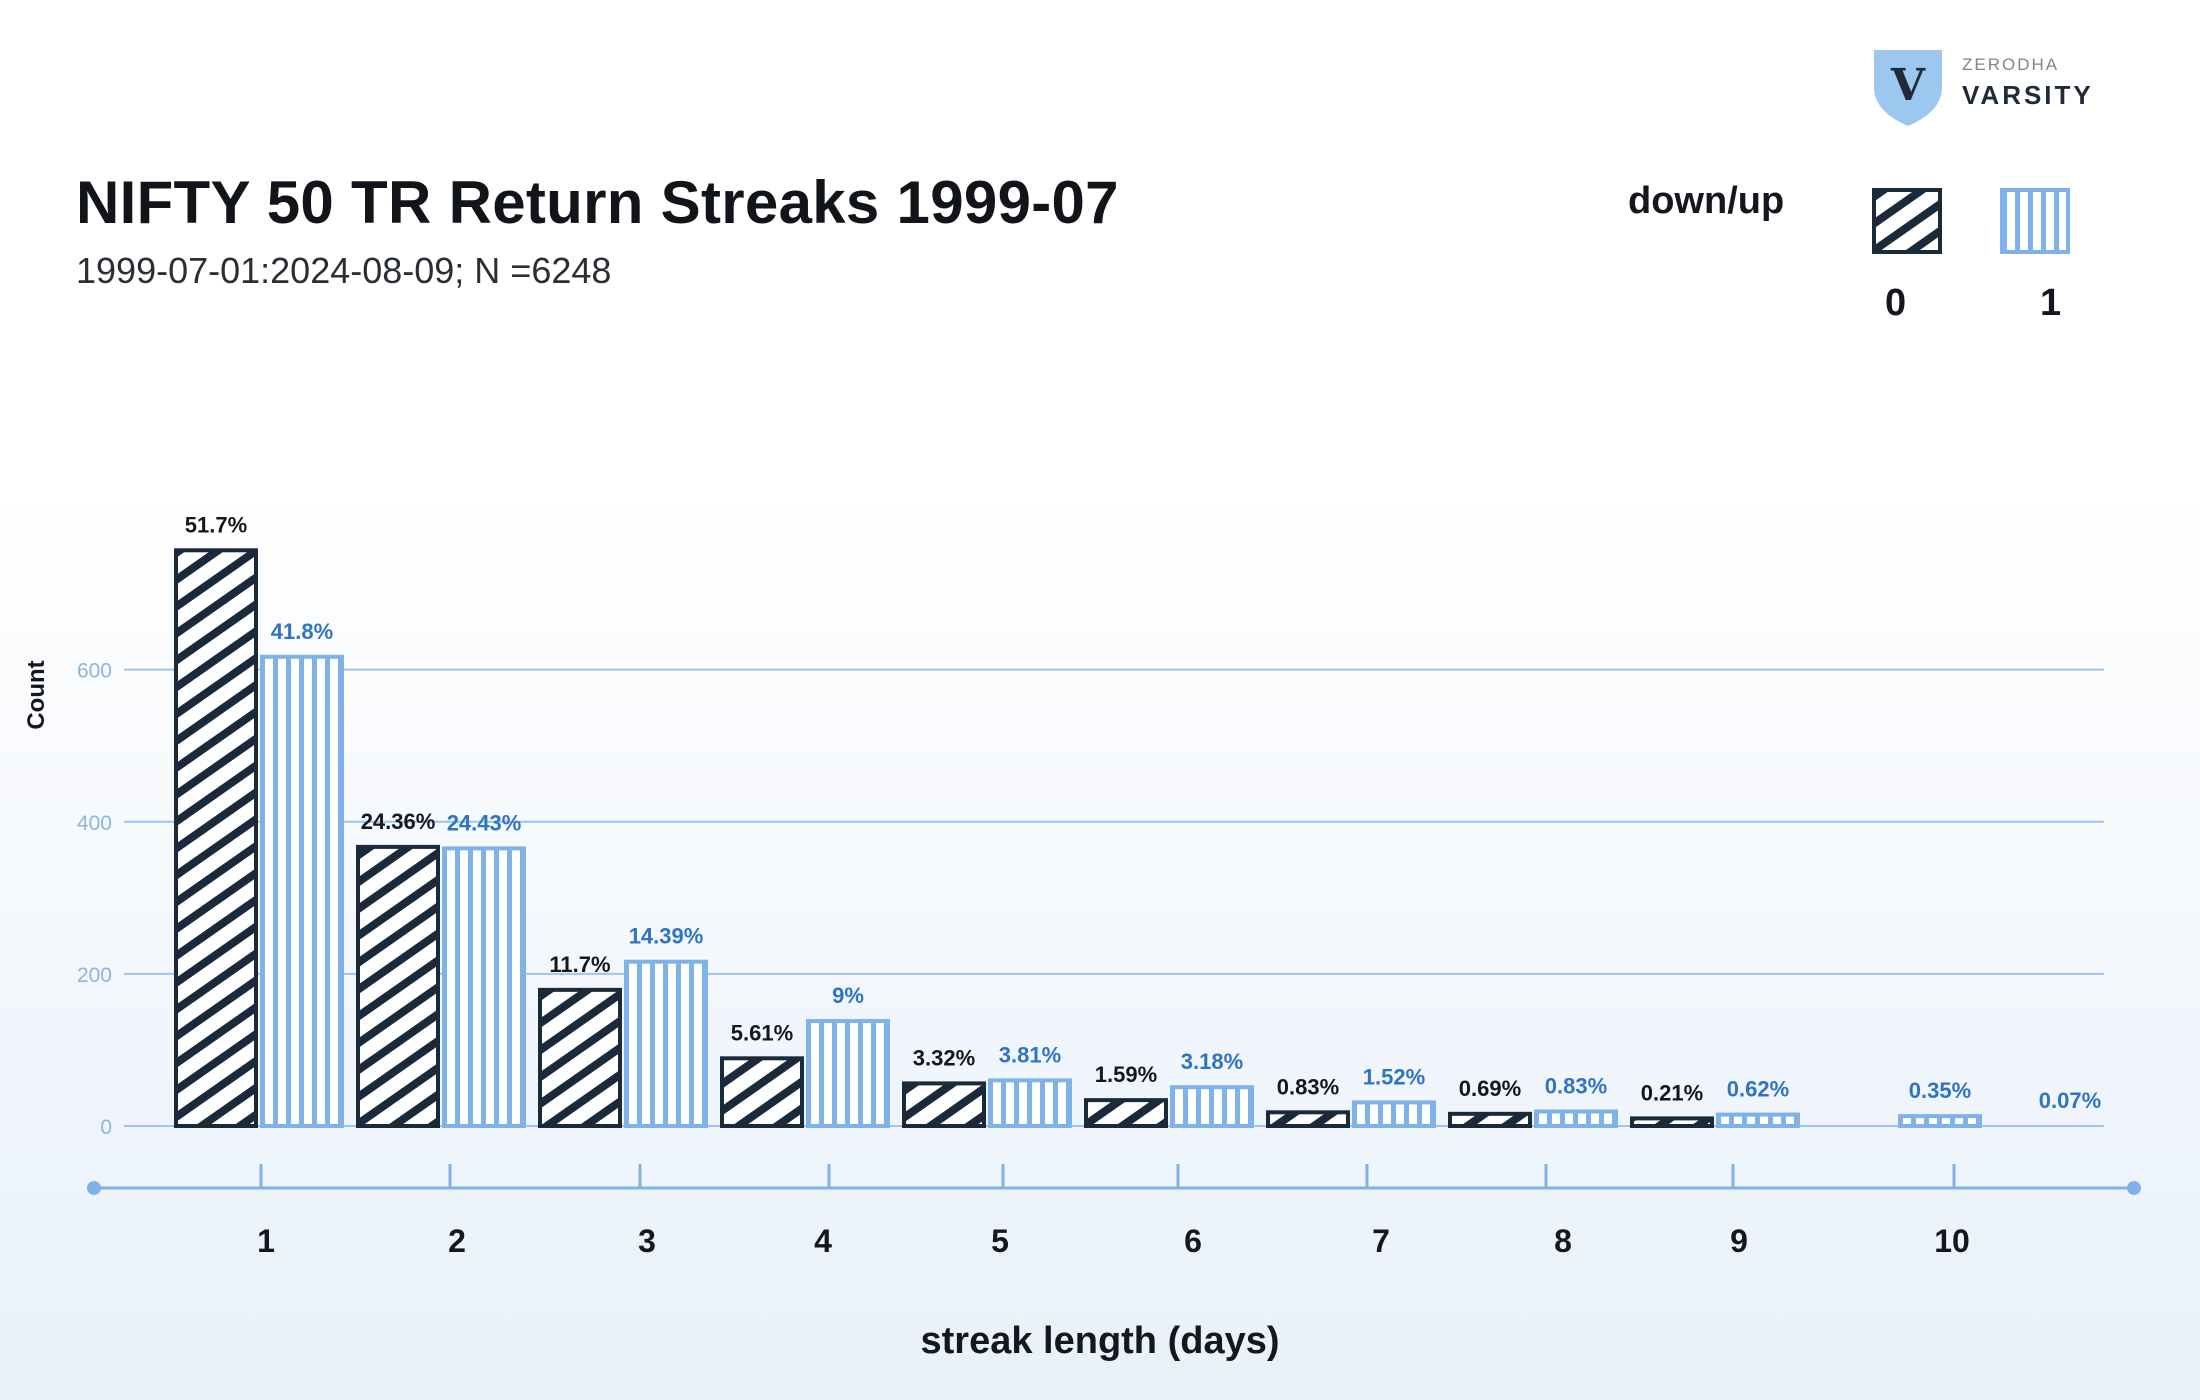 This screenshot has width=2200, height=1400. I want to click on x-axis-start-dot, so click(94, 1188).